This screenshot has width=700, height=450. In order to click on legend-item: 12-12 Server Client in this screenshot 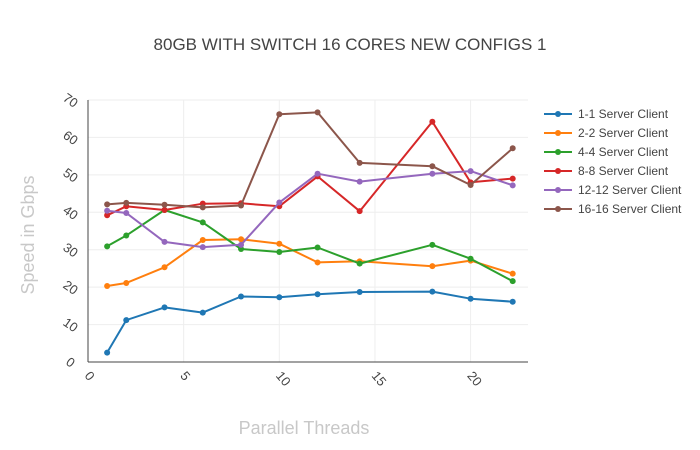, I will do `click(613, 190)`.